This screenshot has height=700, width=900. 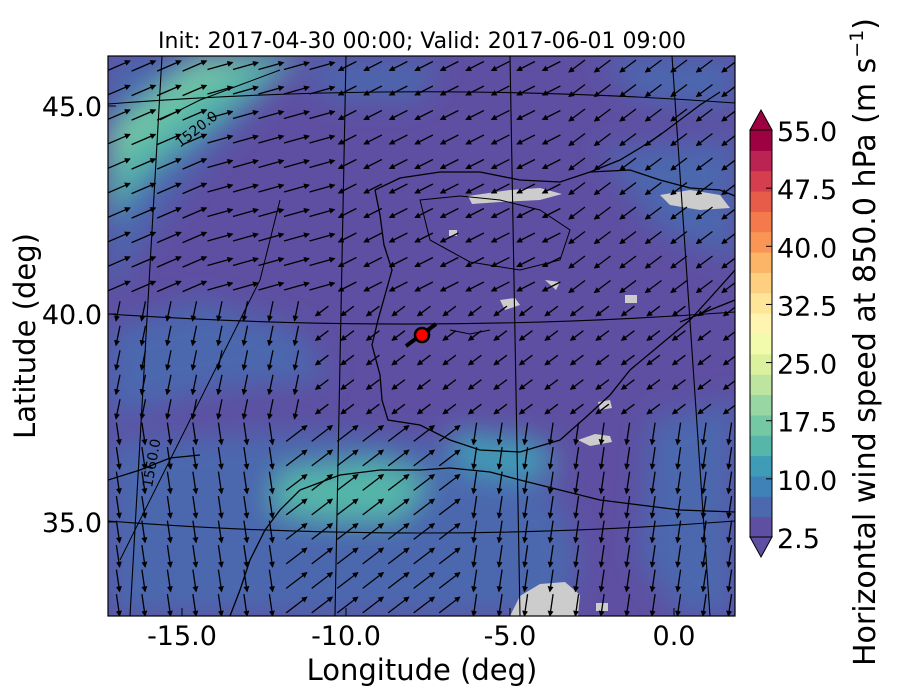 What do you see at coordinates (807, 190) in the screenshot?
I see `colorbar-tick-label: 47.5` at bounding box center [807, 190].